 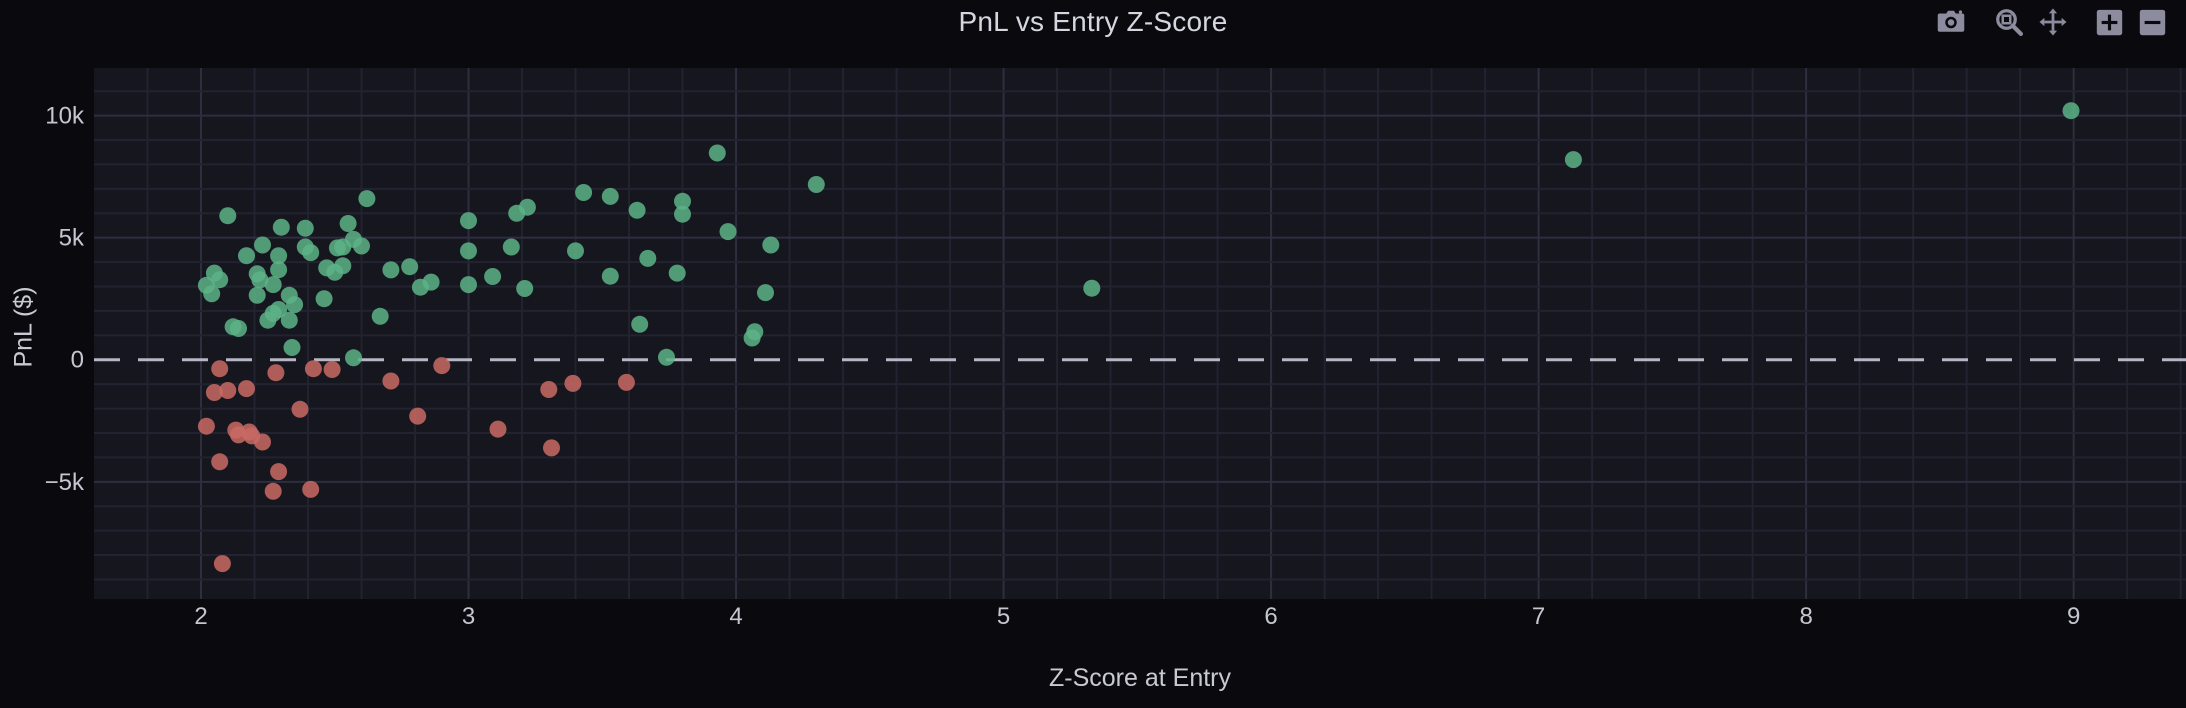 I want to click on pan-button, so click(x=2053, y=22).